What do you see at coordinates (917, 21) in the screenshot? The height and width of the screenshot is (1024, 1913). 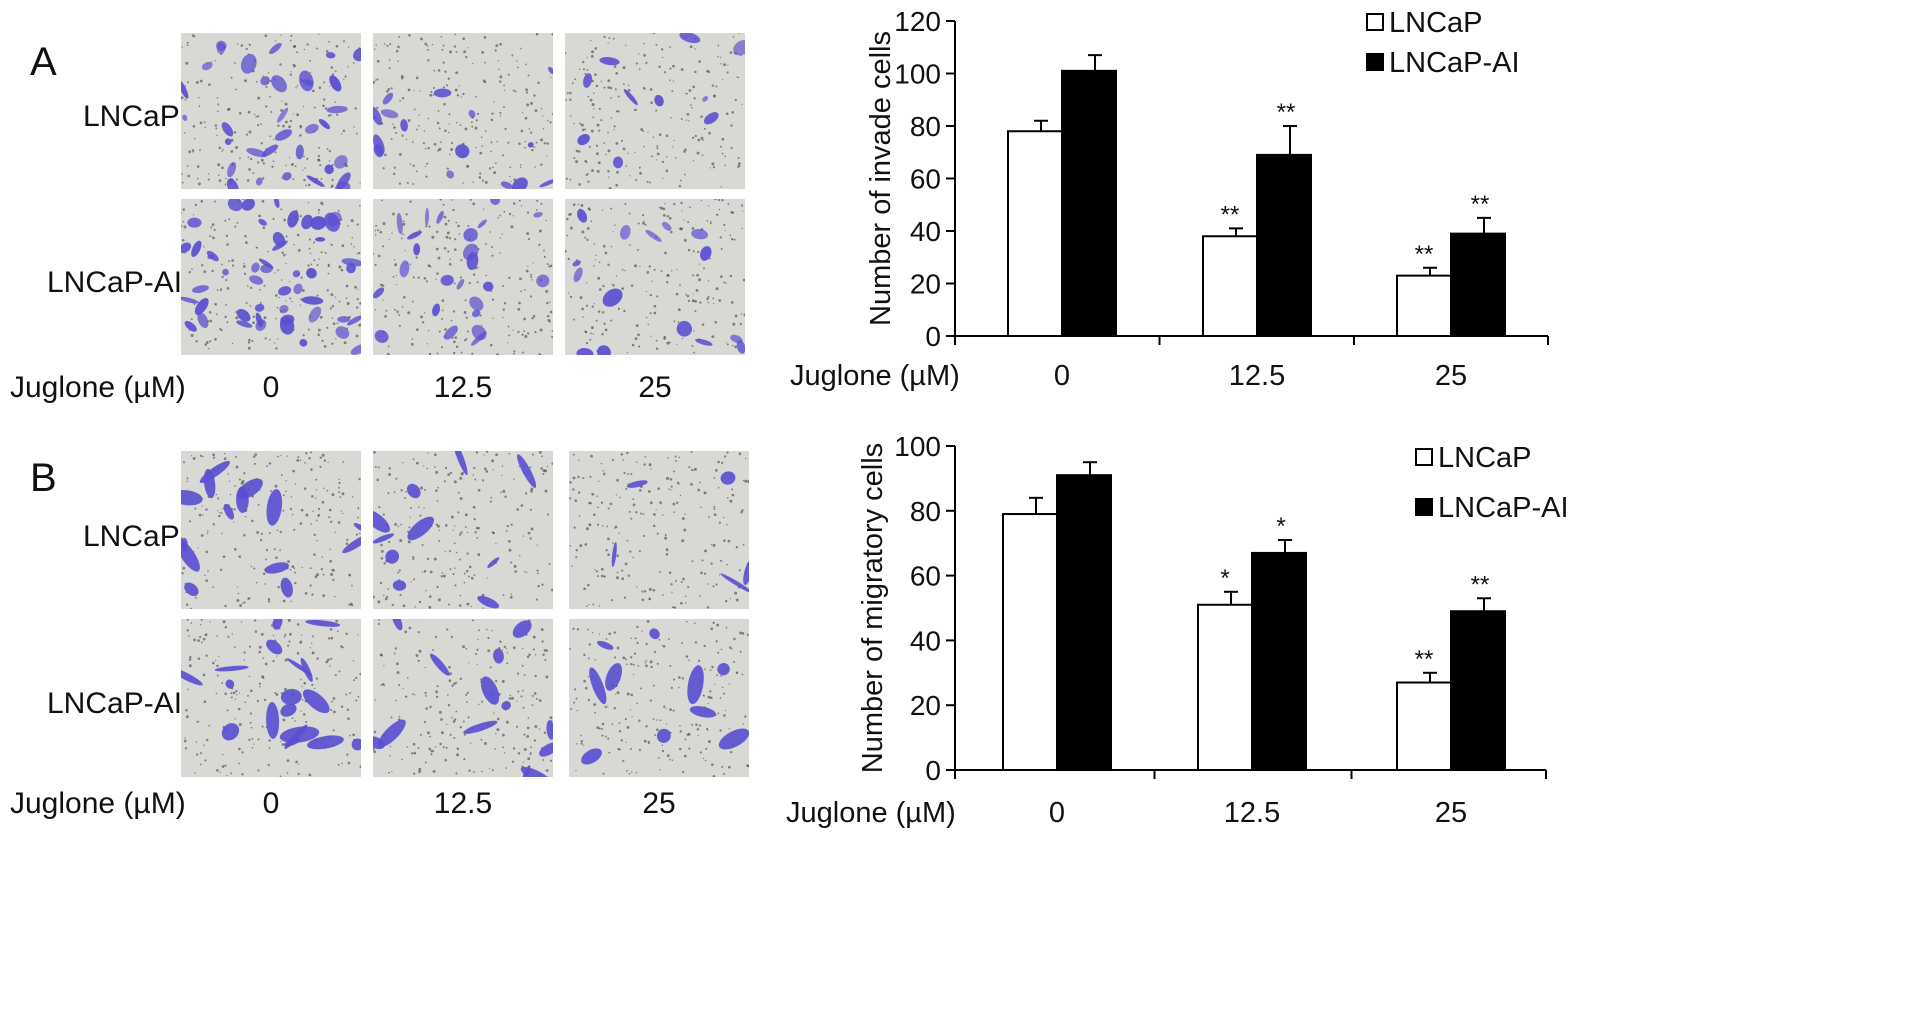 I see `y-tick-label-120: 120` at bounding box center [917, 21].